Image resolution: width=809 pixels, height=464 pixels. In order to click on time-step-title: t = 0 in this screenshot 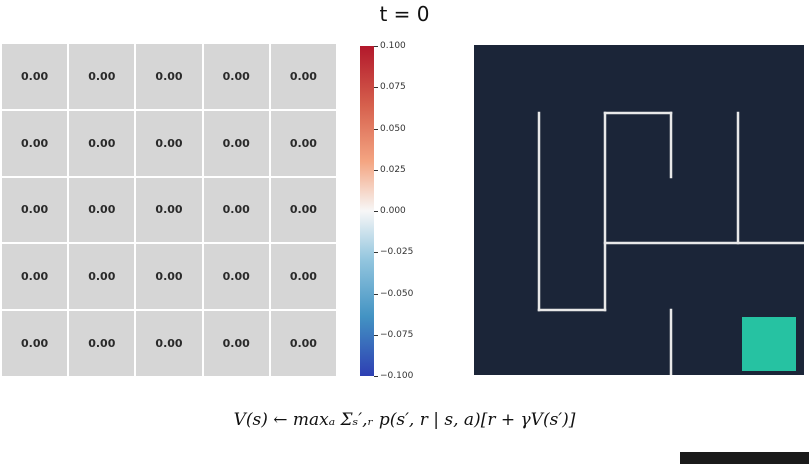, I will do `click(404, 14)`.